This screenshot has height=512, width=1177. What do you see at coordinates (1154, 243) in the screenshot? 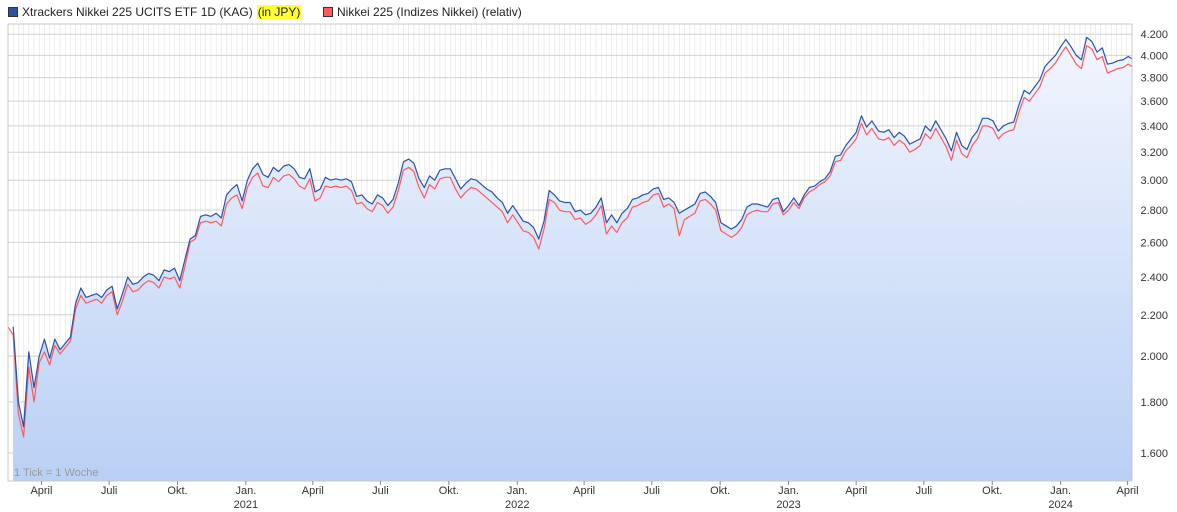
I see `y-tick-label: 2.600` at bounding box center [1154, 243].